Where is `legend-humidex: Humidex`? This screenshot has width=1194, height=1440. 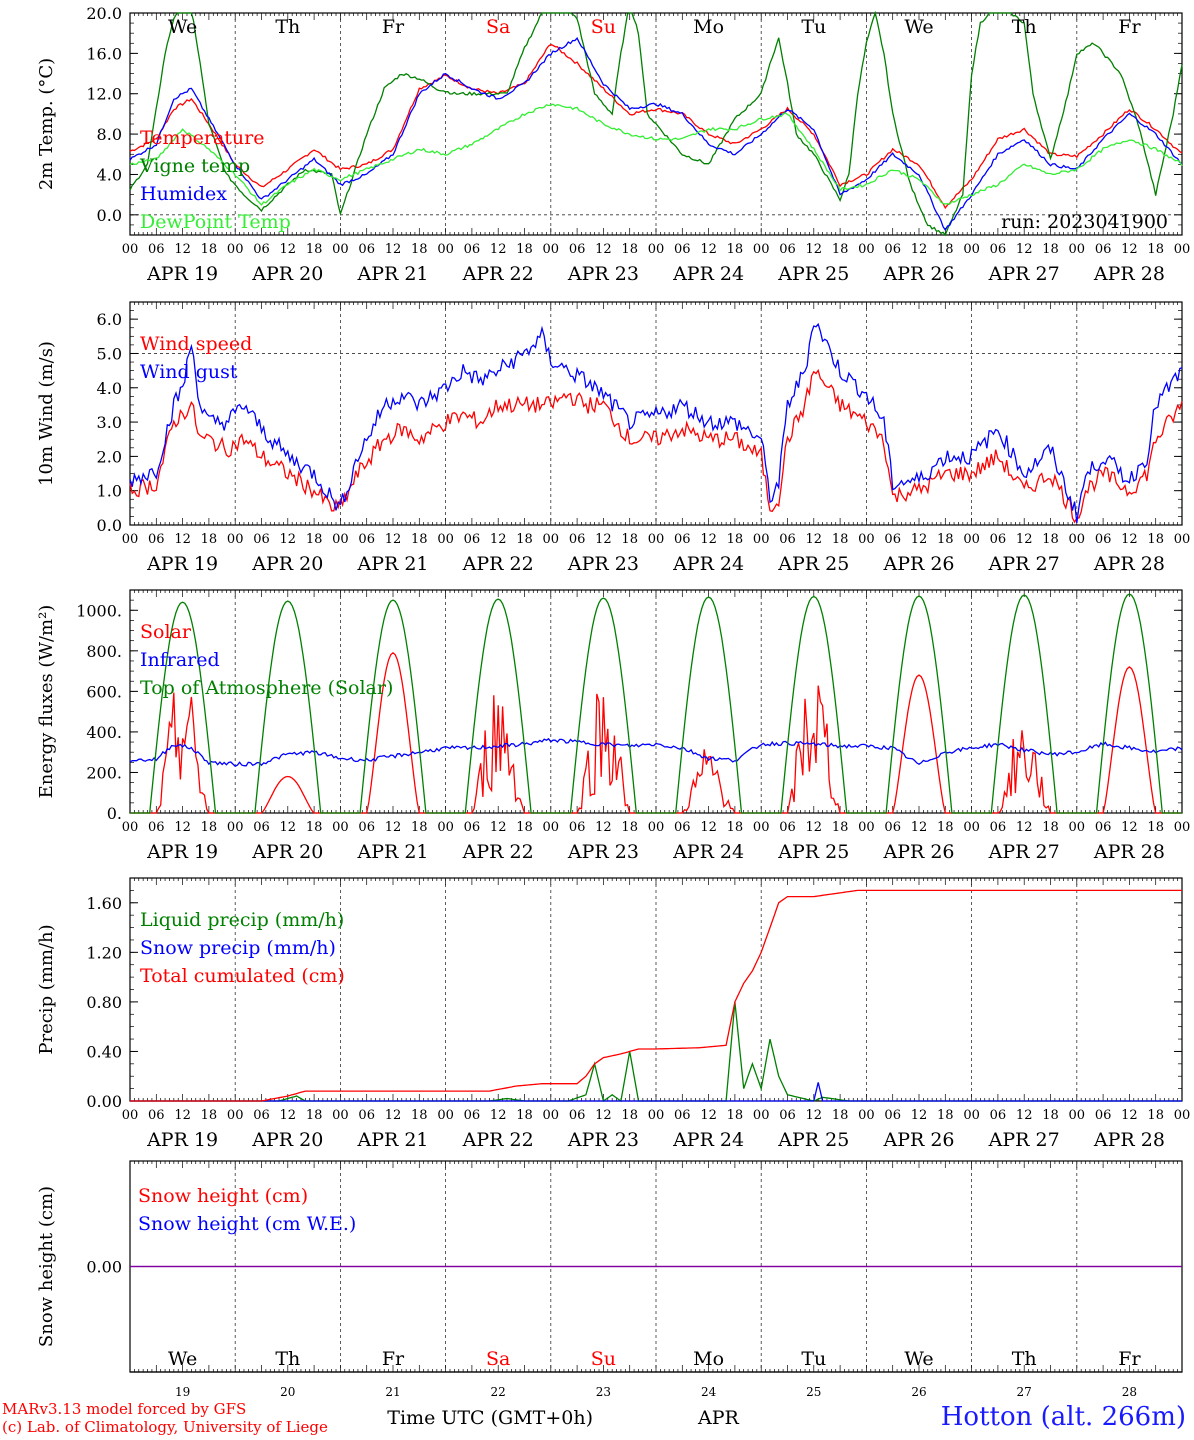
legend-humidex: Humidex is located at coordinates (183, 194).